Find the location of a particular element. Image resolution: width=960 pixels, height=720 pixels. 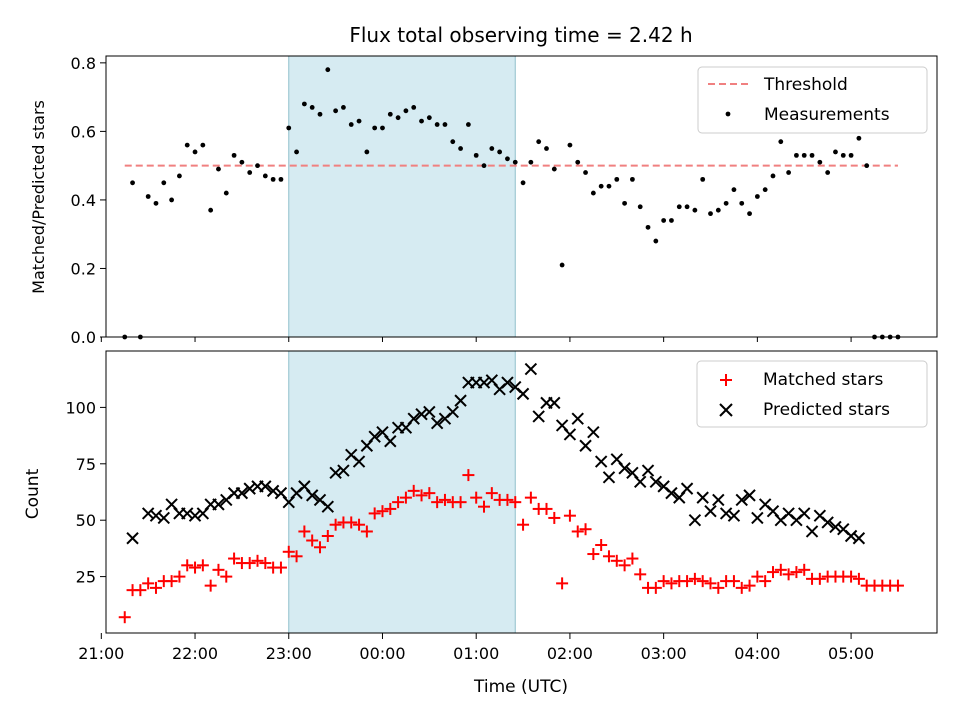

ratio-y-axis-label: Matched/Predicted stars is located at coordinates (38, 197).